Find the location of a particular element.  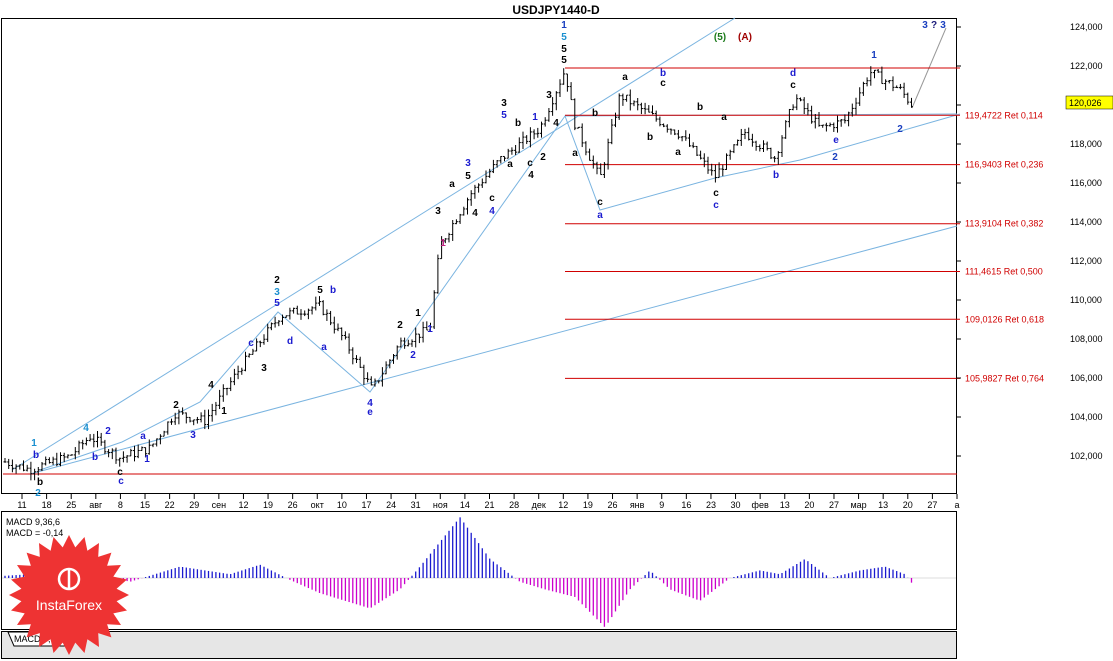

logo-starburst is located at coordinates (69, 595).